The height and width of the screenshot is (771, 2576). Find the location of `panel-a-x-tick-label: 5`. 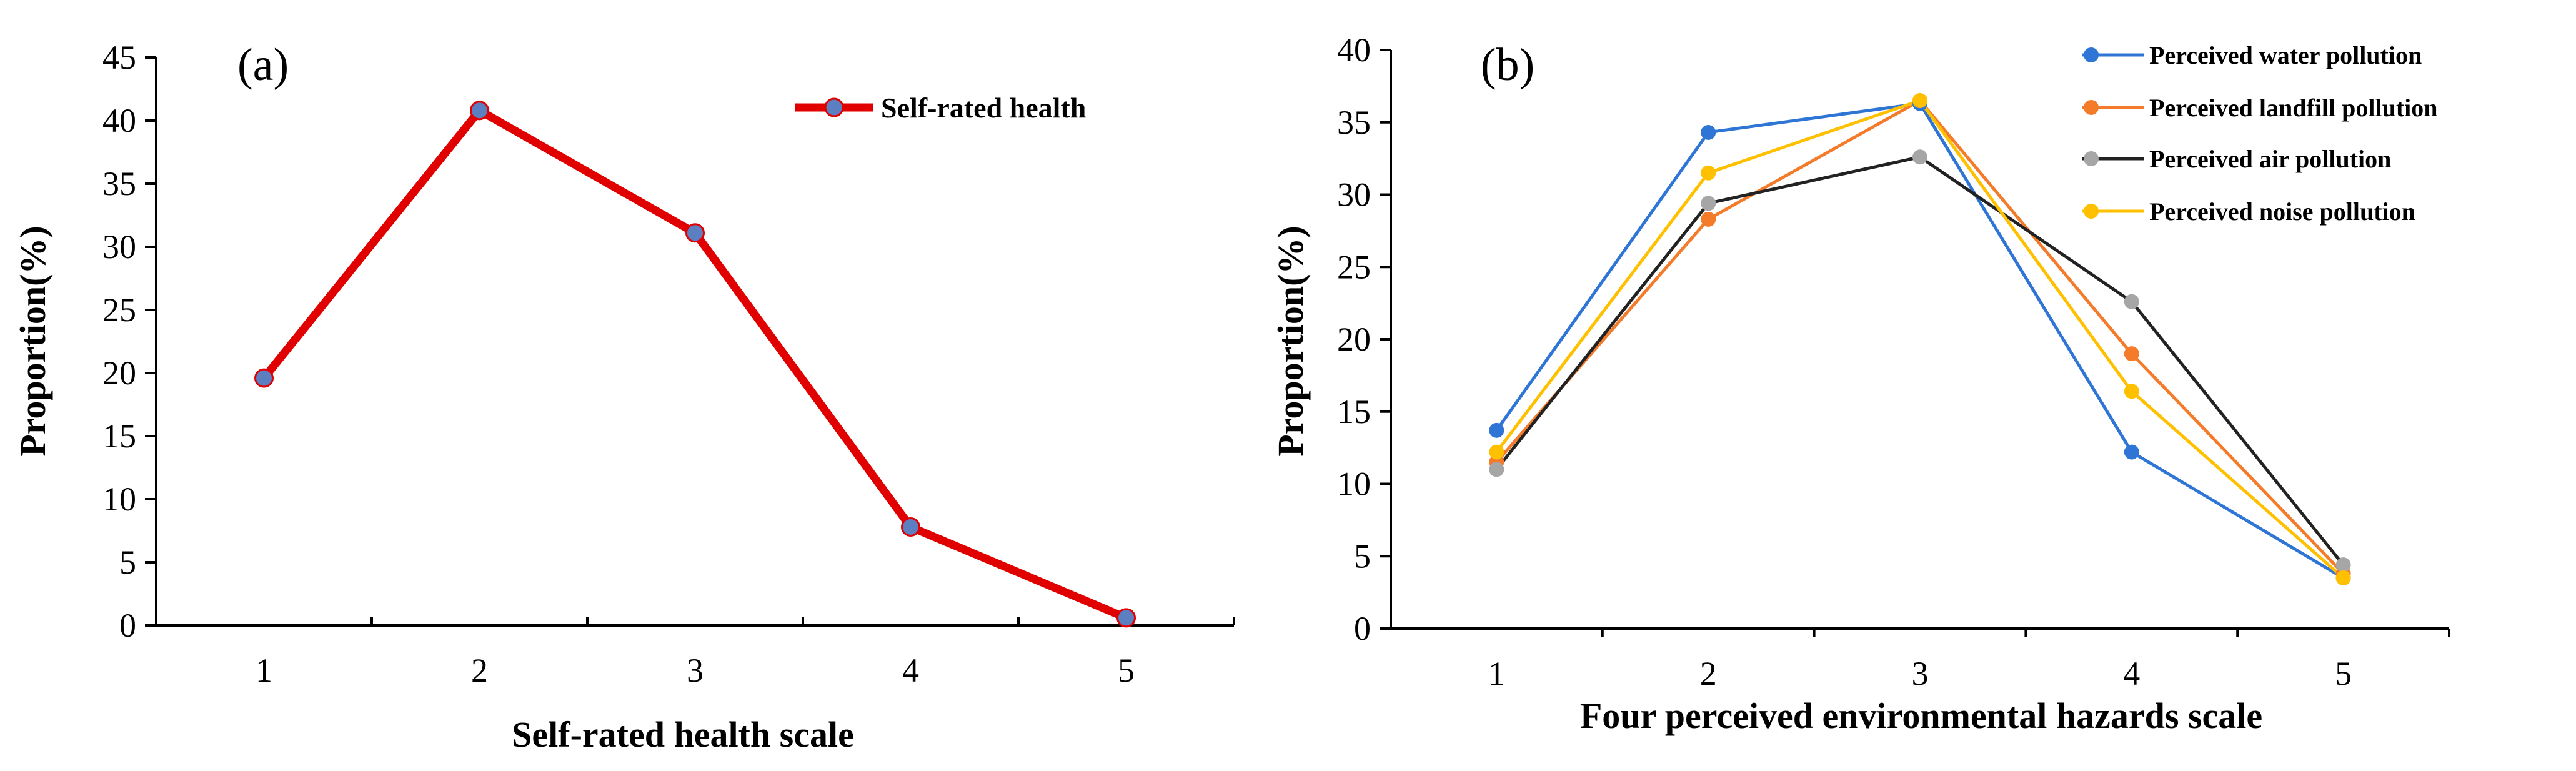

panel-a-x-tick-label: 5 is located at coordinates (1127, 670).